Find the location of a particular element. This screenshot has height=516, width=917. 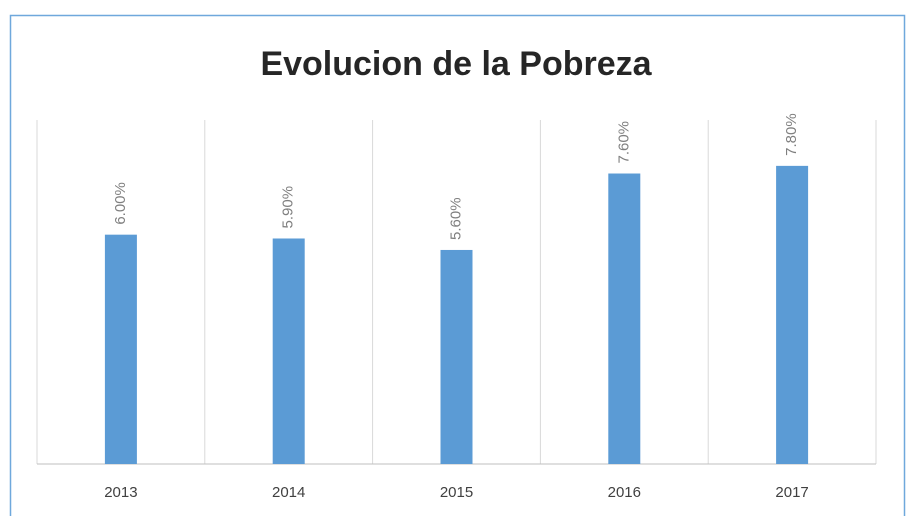

value-label: 7.60% is located at coordinates (623, 142).